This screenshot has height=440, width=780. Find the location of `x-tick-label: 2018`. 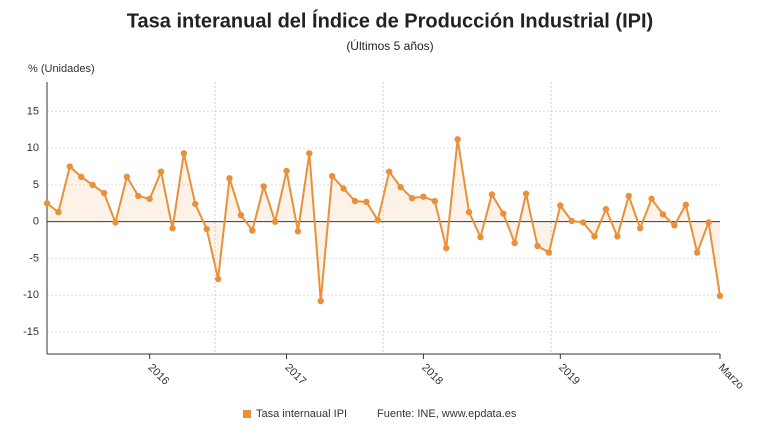

x-tick-label: 2018 is located at coordinates (432, 375).